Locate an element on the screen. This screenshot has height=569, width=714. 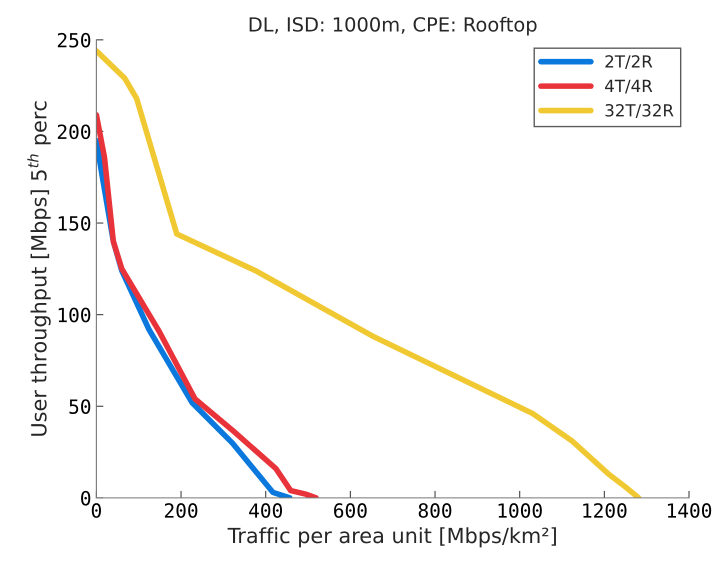
x-axis-title: Traffic per area unit [Mbps/km²] is located at coordinates (392, 537).